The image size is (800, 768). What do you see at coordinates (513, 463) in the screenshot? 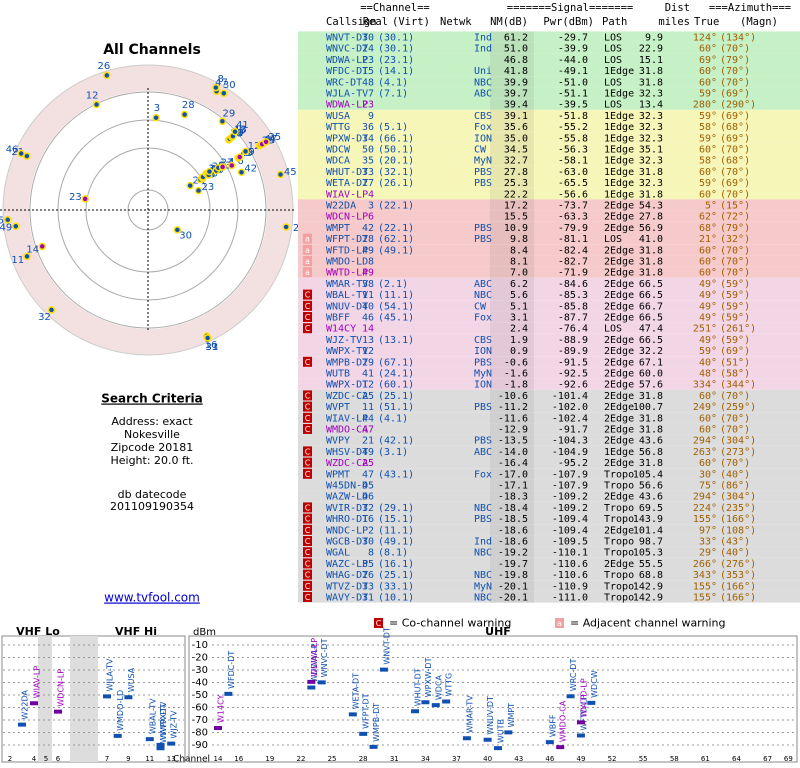
I see `noise-margin: -16.4` at bounding box center [513, 463].